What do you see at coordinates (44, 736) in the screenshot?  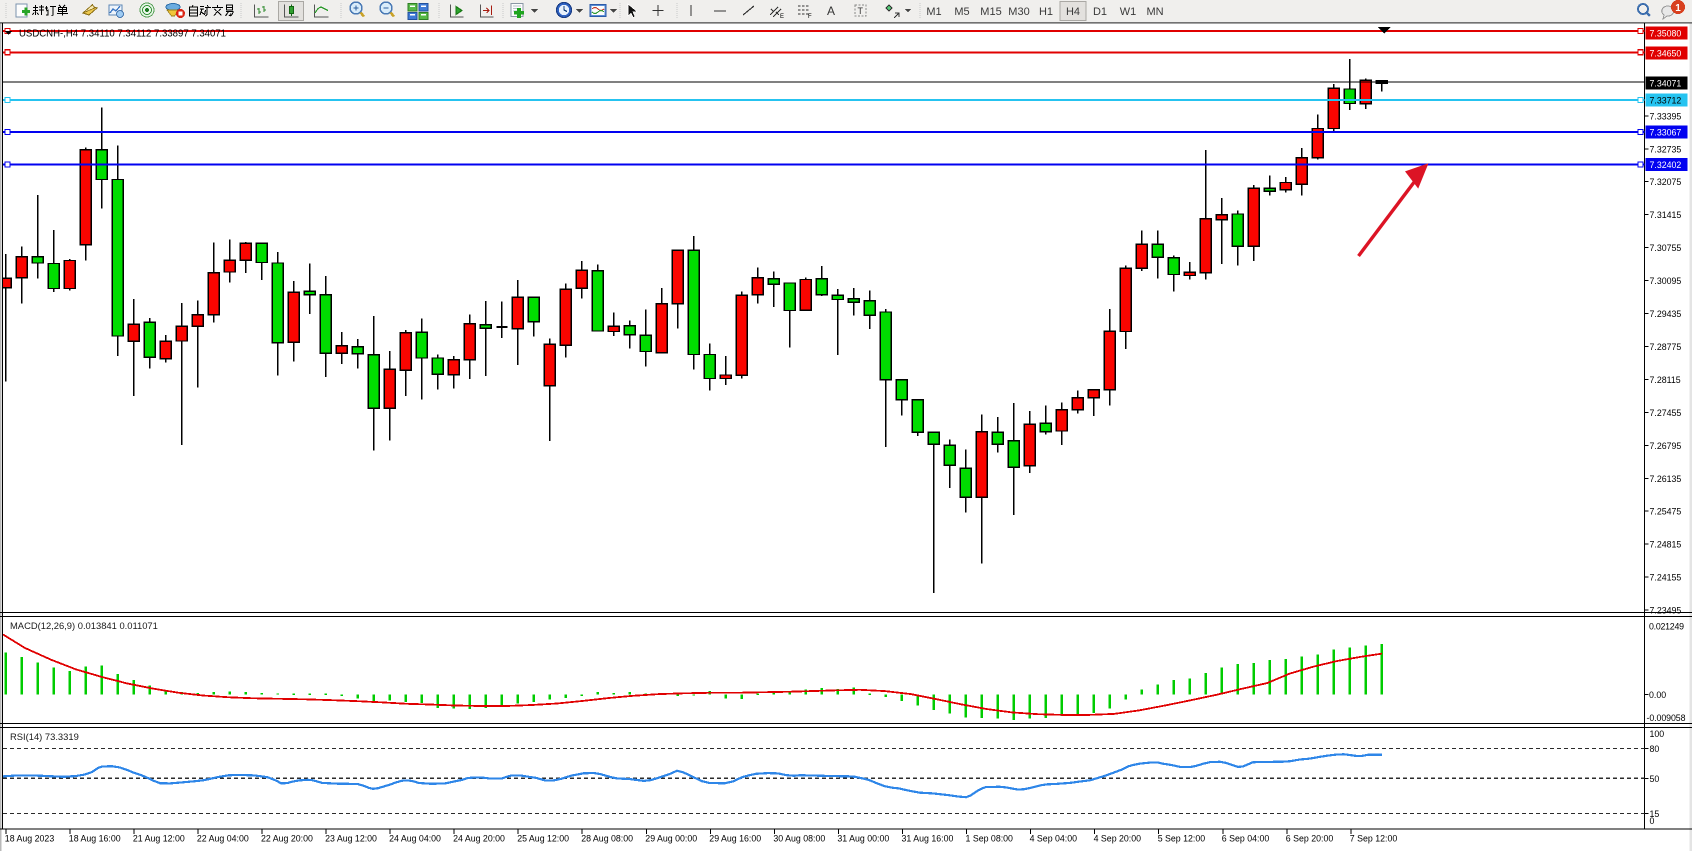 I see `svg-text: RSI(14) 73.3319` at bounding box center [44, 736].